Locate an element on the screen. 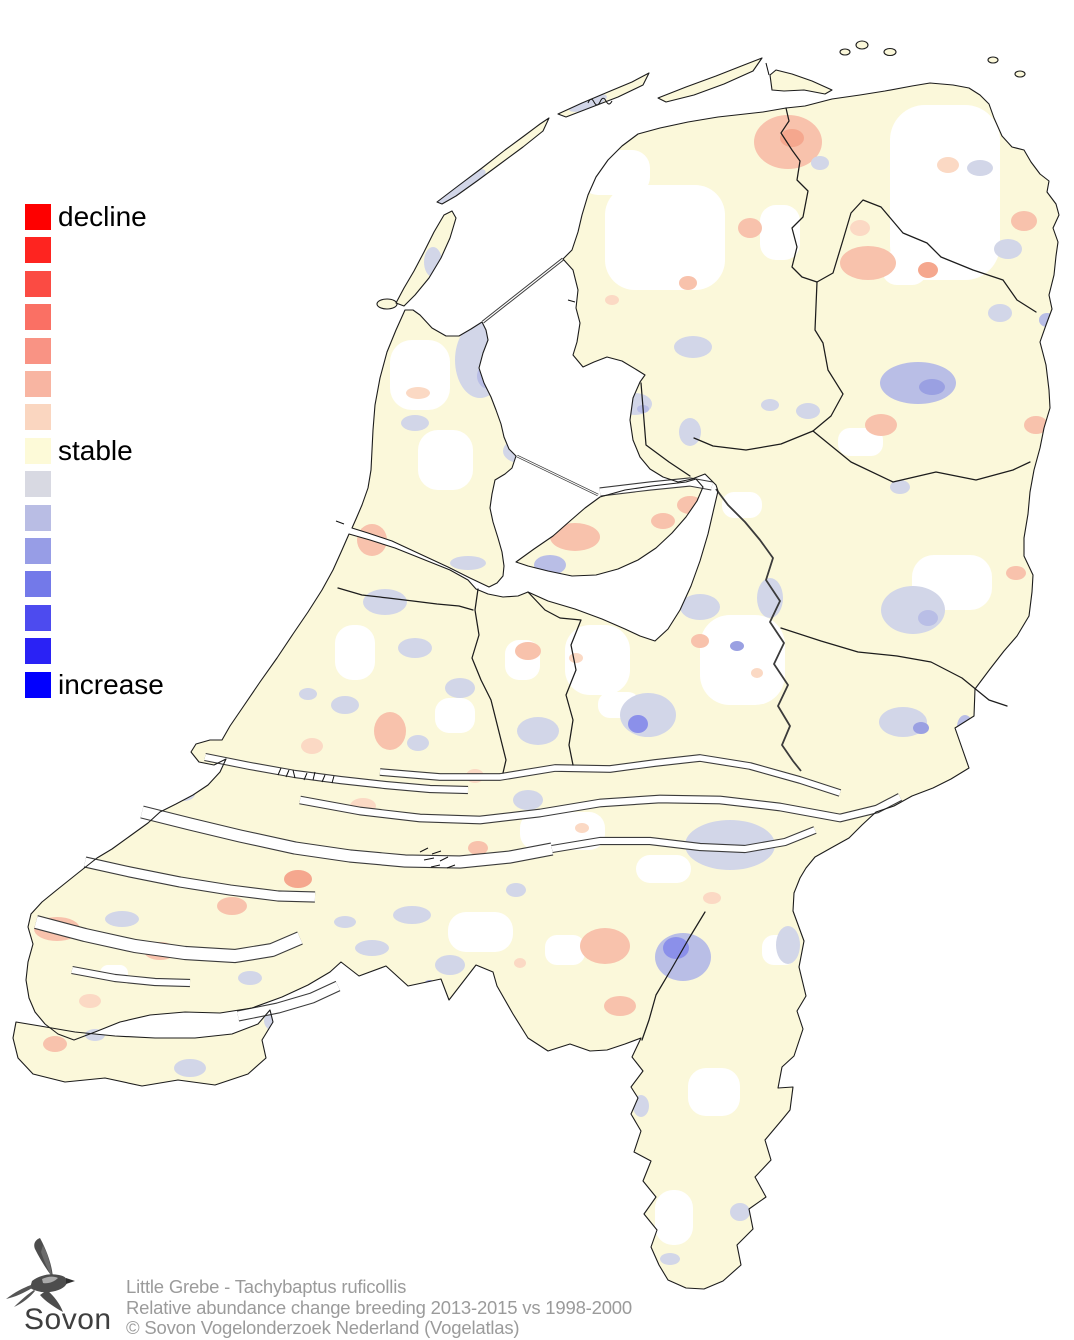 The image size is (1074, 1340). legend: decline stable increase is located at coordinates (130, 360).